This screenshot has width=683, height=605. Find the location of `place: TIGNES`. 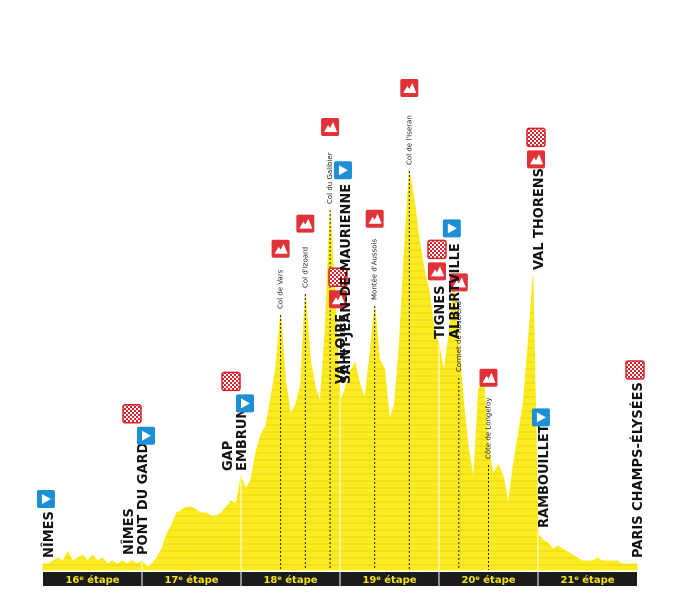

place: TIGNES is located at coordinates (437, 289).